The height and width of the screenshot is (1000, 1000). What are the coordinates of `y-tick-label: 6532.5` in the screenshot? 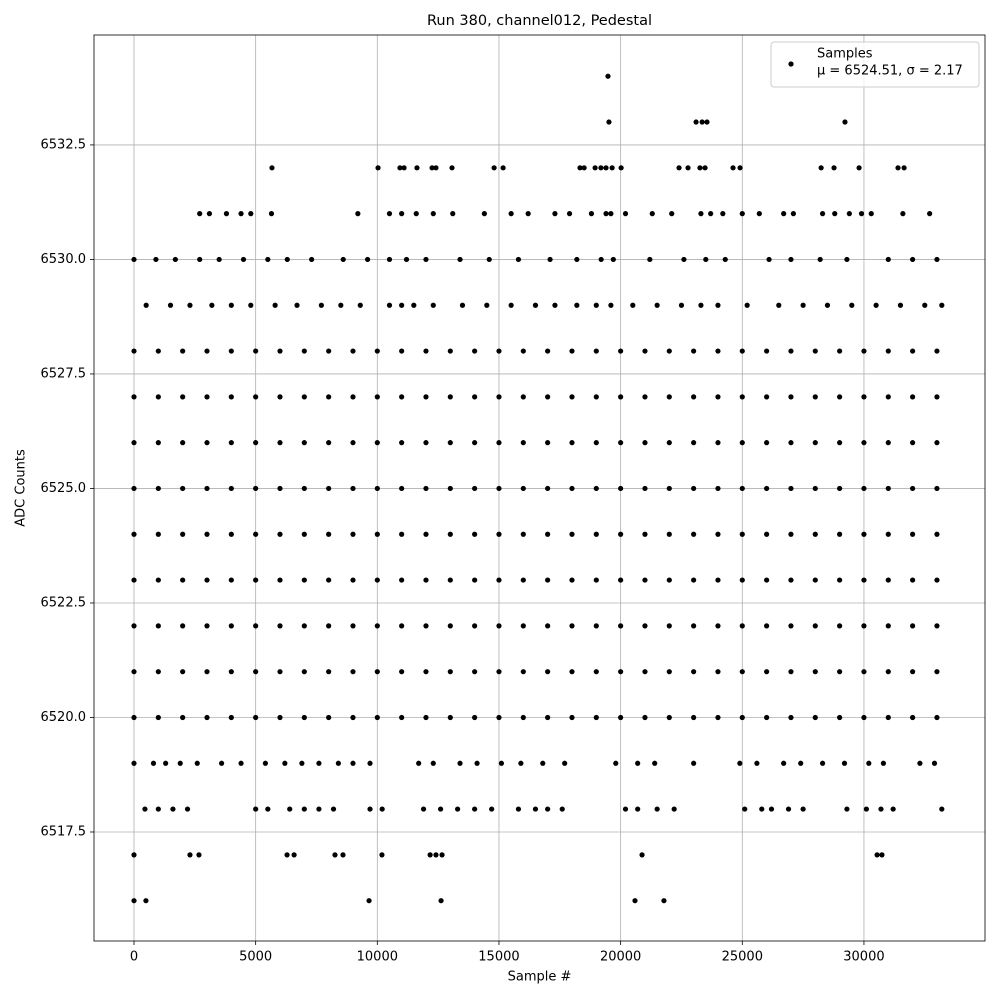 It's located at (64, 144).